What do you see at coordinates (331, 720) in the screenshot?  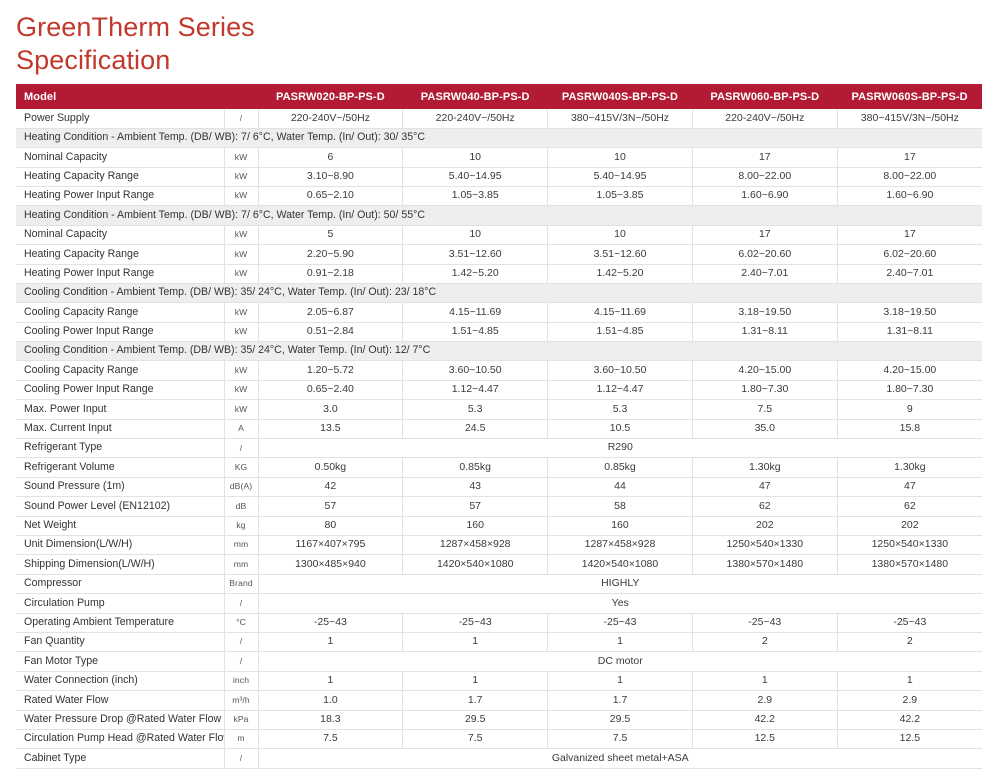 I see `row-value: 18.3` at bounding box center [331, 720].